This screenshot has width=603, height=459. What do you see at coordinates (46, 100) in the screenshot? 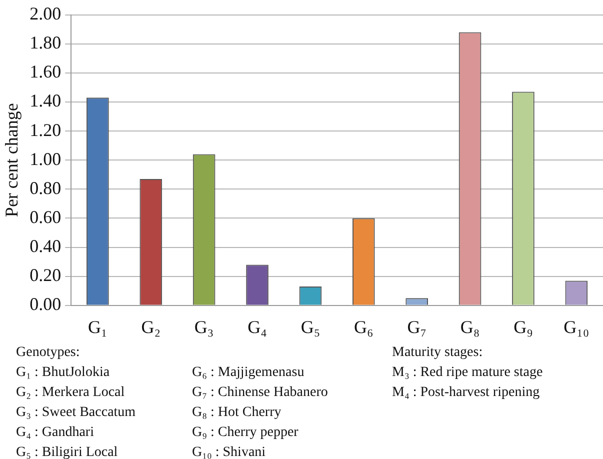
I see `y-tick-label: 1.40` at bounding box center [46, 100].